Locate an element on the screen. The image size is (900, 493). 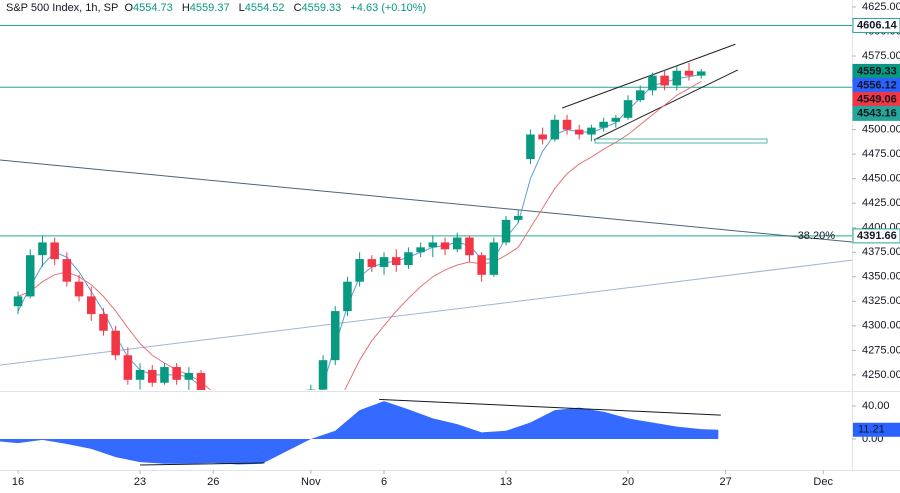
ohlc-key: C is located at coordinates (297, 8).